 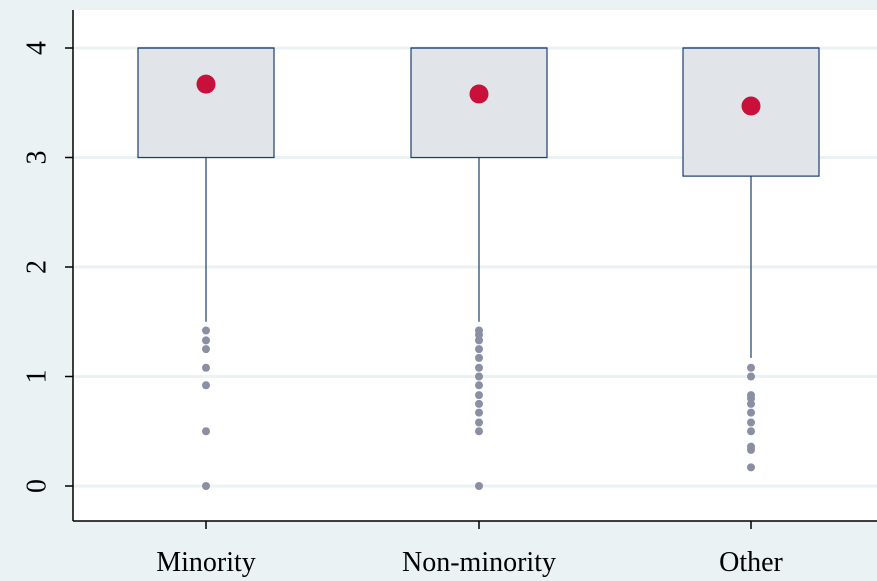 I want to click on y-tick-label-1: 1, so click(x=37, y=377).